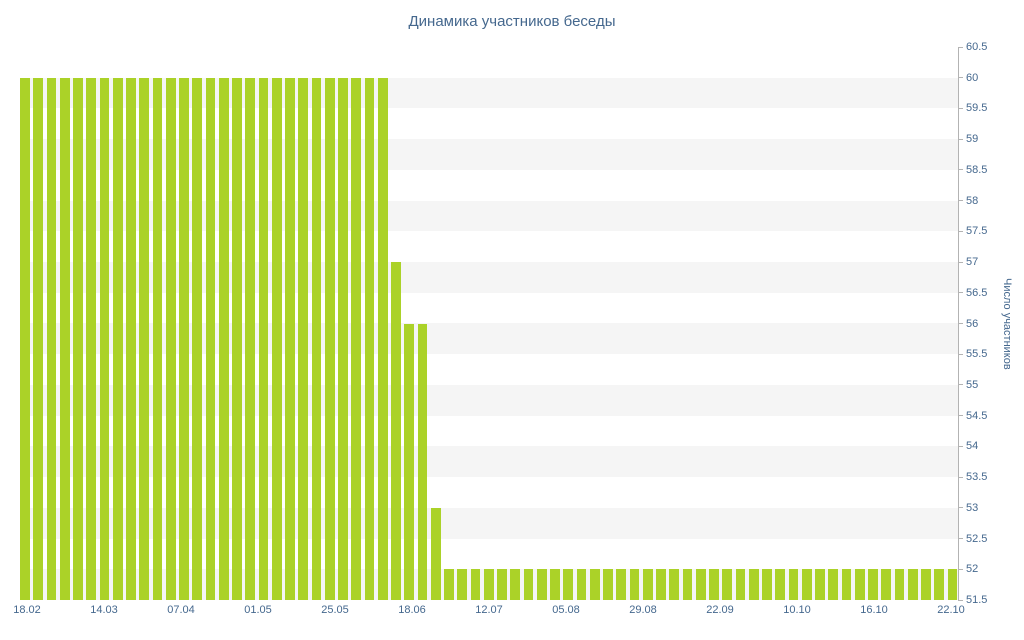  Describe the element at coordinates (951, 610) in the screenshot. I see `x-tick-label: 22.10` at that location.